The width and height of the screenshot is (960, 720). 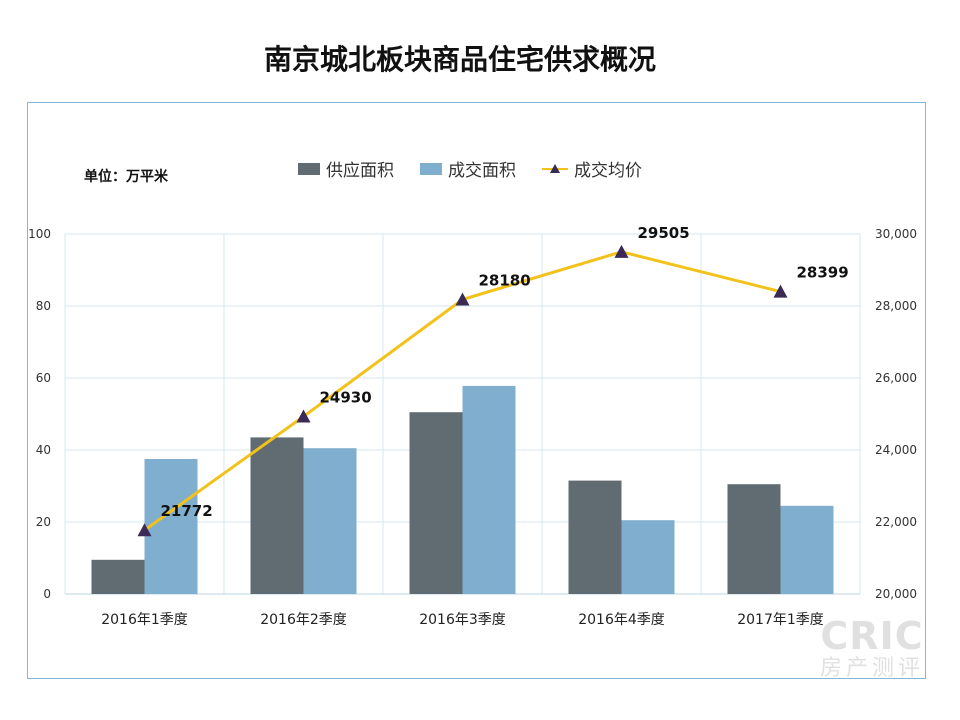 I want to click on right-tick-label: 30,000, so click(x=896, y=234).